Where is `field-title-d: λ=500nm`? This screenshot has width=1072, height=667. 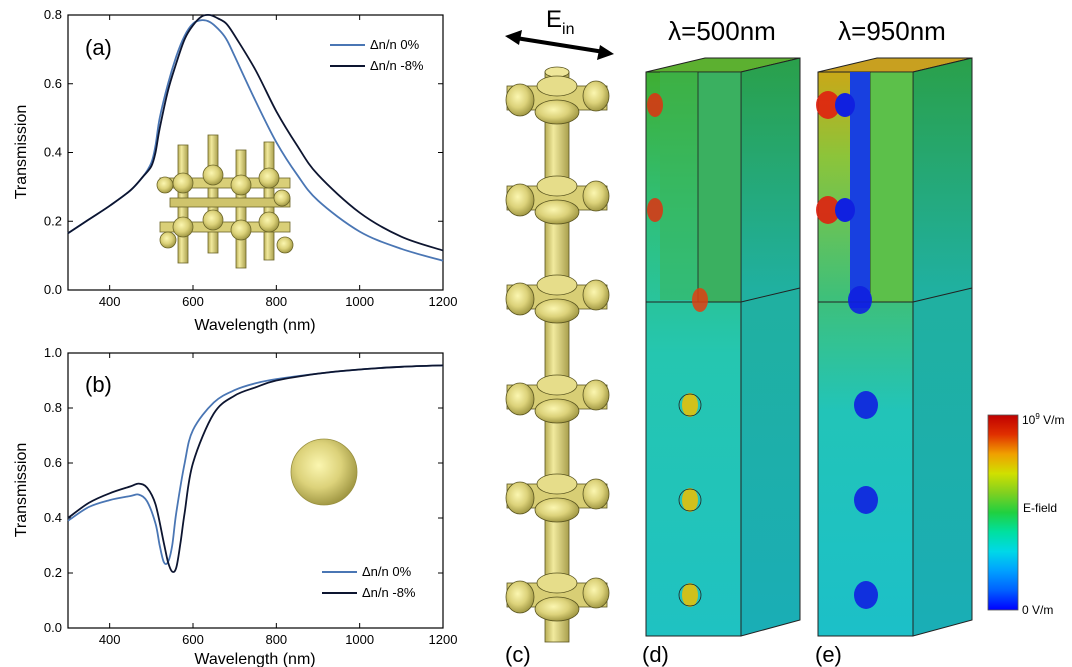 field-title-d: λ=500nm is located at coordinates (722, 31).